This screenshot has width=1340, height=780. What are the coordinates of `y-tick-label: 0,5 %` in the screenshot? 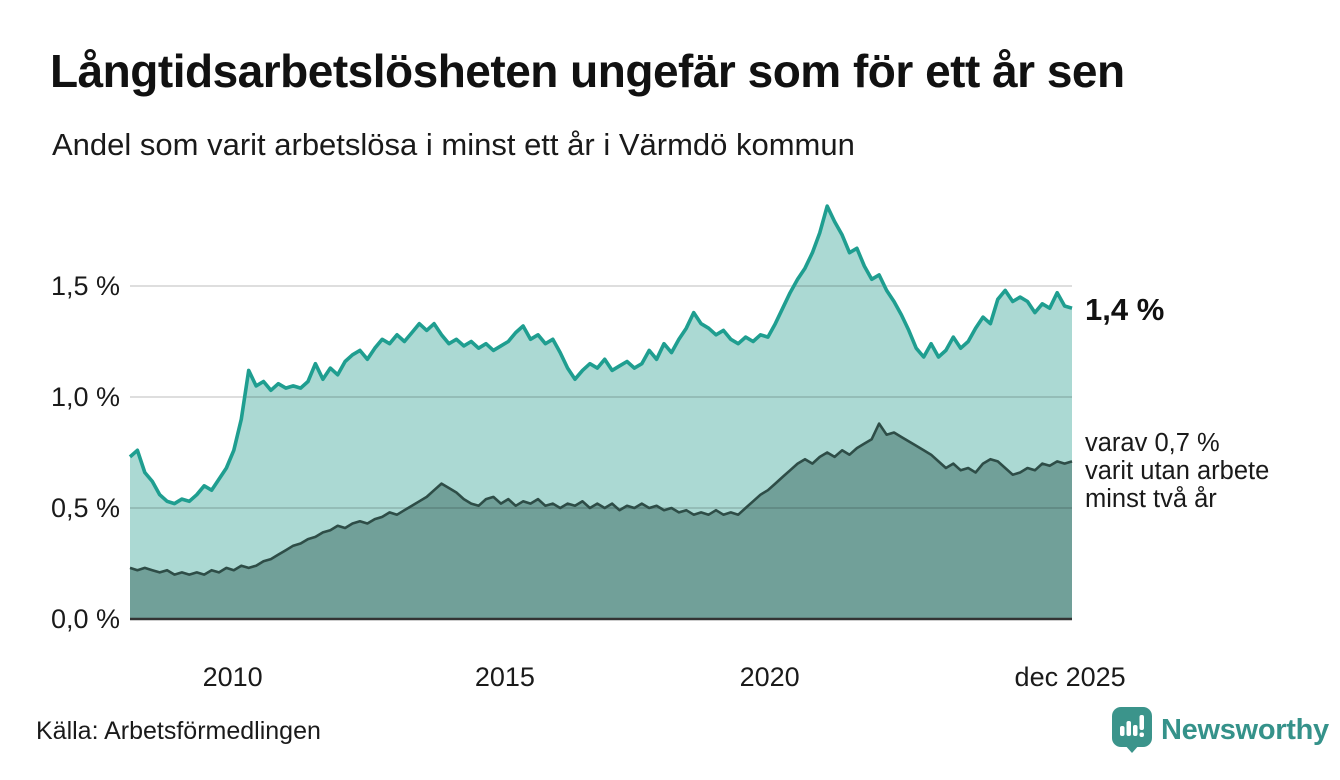 It's located at (85, 508).